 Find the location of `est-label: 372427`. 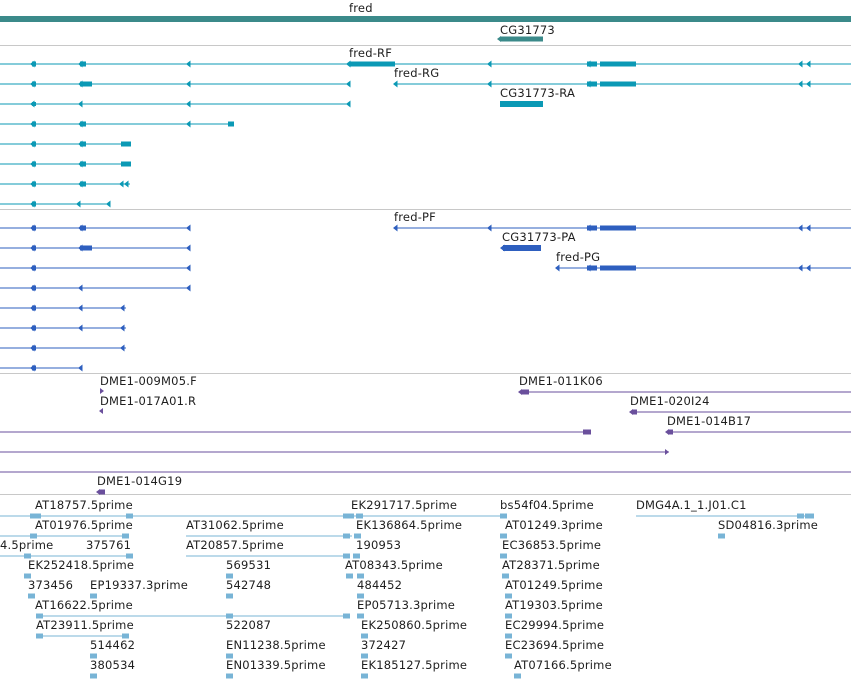

est-label: 372427 is located at coordinates (384, 645).